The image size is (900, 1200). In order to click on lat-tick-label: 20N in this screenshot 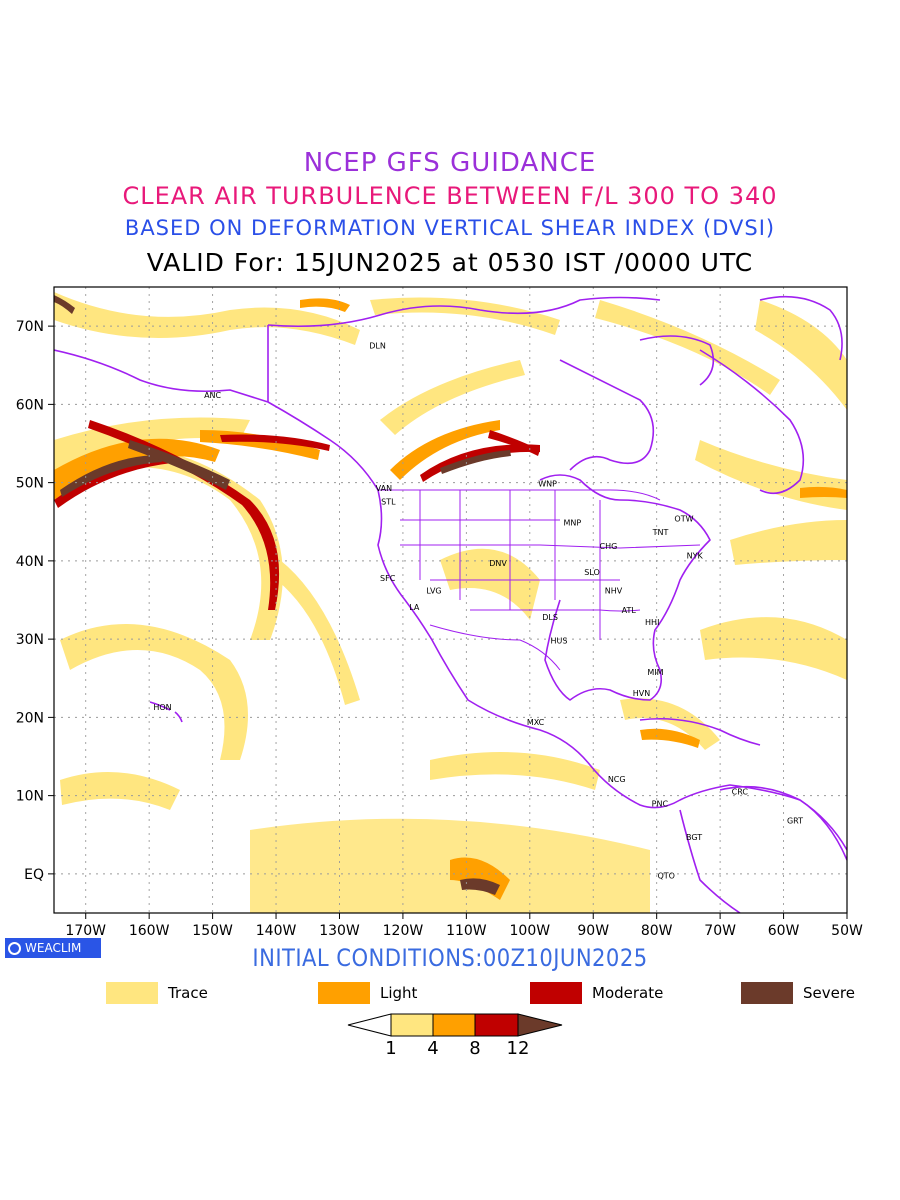, I will do `click(30, 718)`.